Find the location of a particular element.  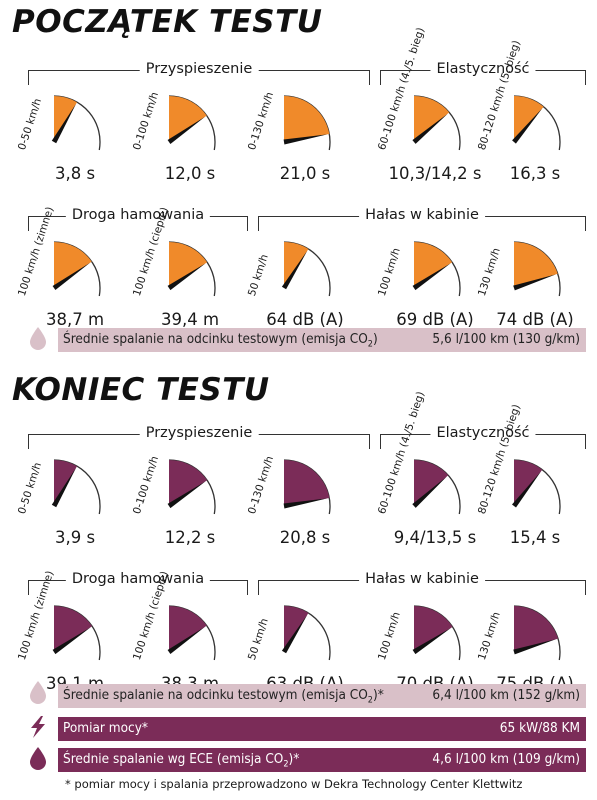

gauge: 60-100 km/h (4./5. bieg) 10,3/14,2 s is located at coordinates (434, 108).